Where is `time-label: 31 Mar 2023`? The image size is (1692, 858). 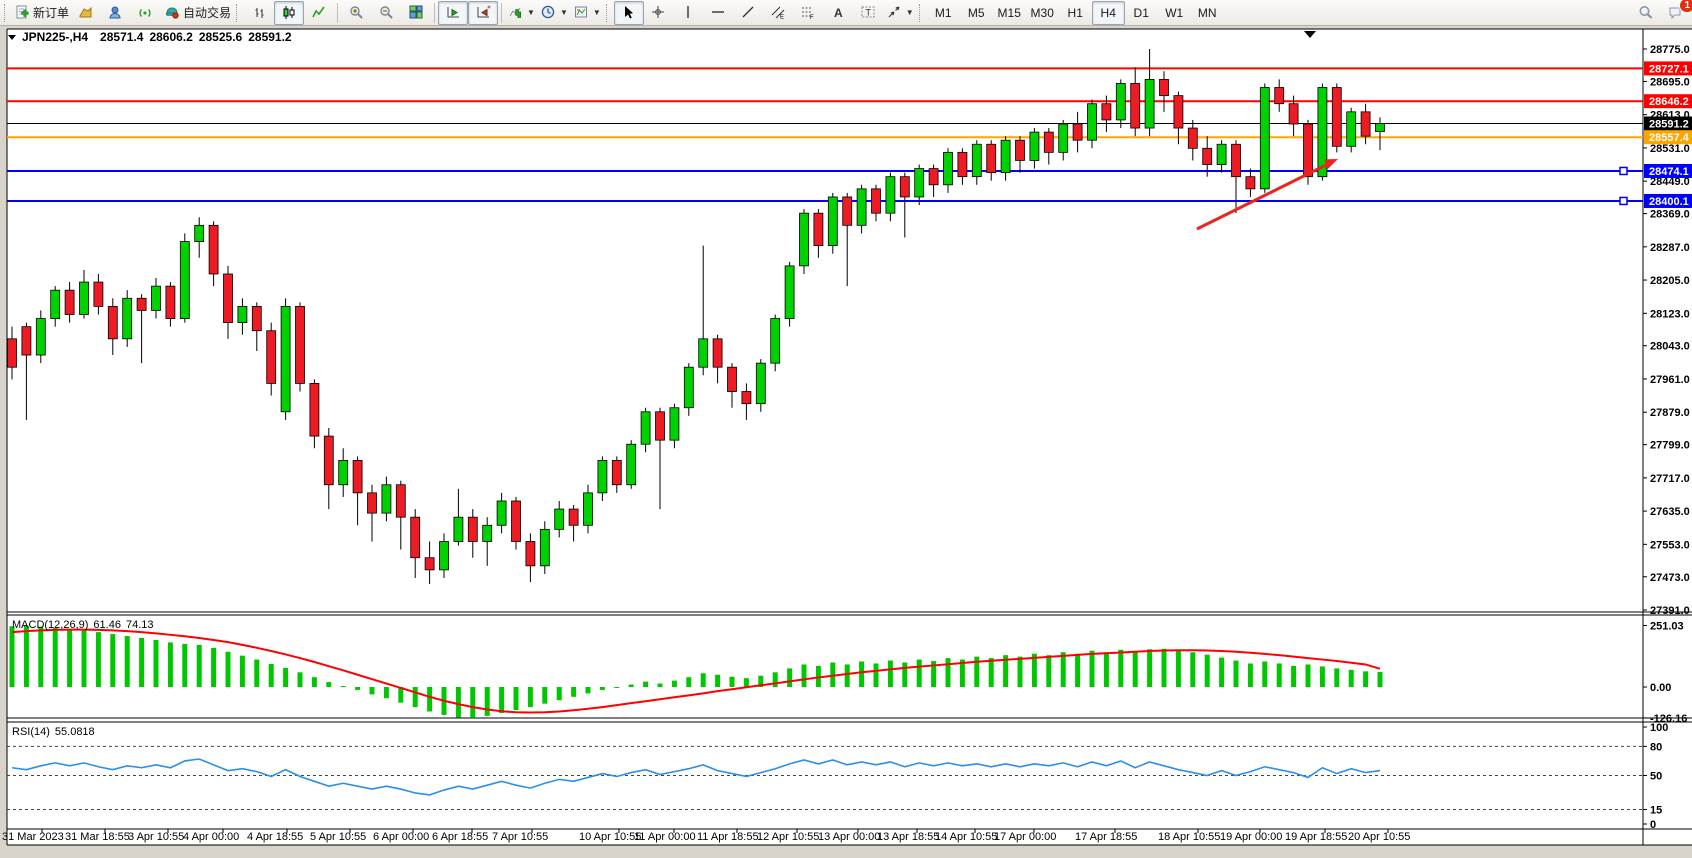 time-label: 31 Mar 2023 is located at coordinates (33, 837).